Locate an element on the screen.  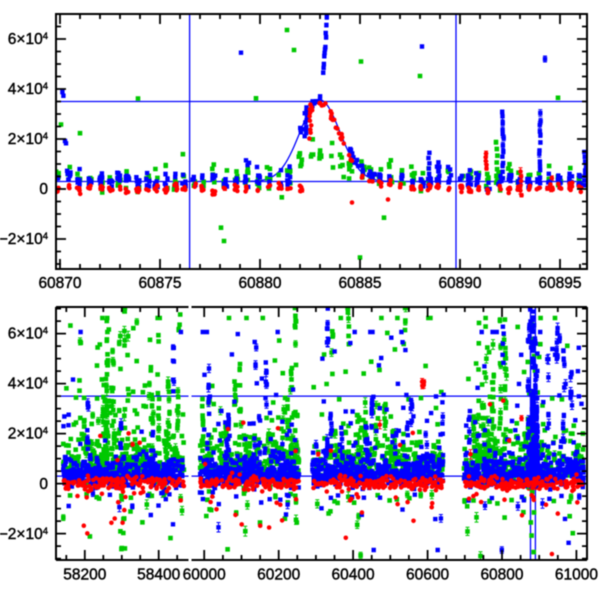
svg-text: 60890 is located at coordinates (459, 283).